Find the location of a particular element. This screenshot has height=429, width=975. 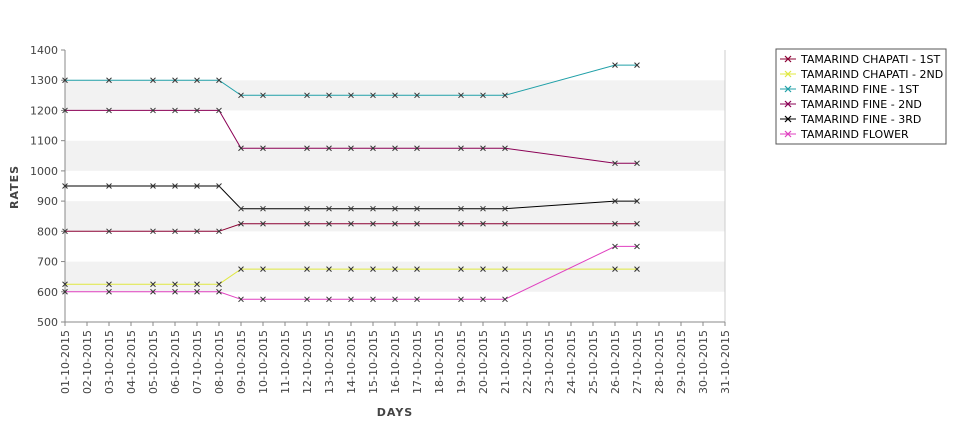

legend-item: TAMARIND CHAPATI - 2ND is located at coordinates (861, 74).